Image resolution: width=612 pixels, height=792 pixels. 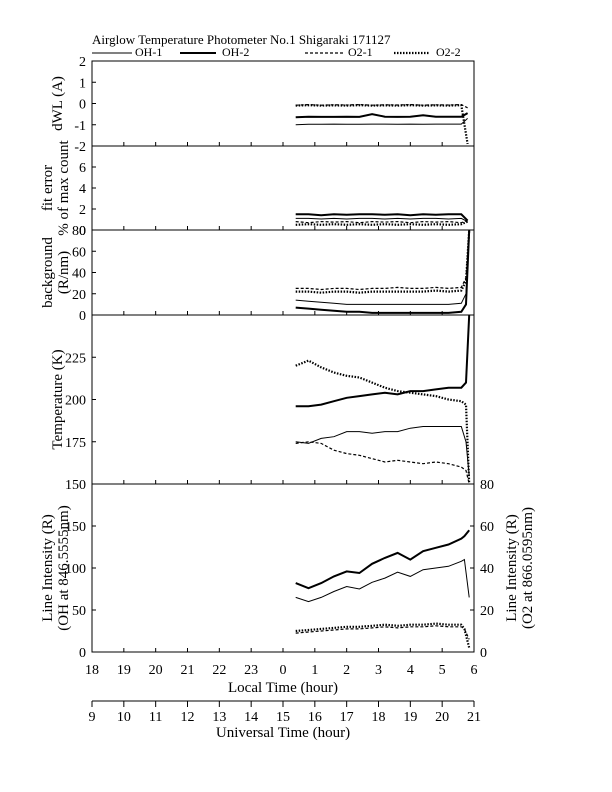 What do you see at coordinates (283, 670) in the screenshot?
I see `local-time-tick-label: 0` at bounding box center [283, 670].